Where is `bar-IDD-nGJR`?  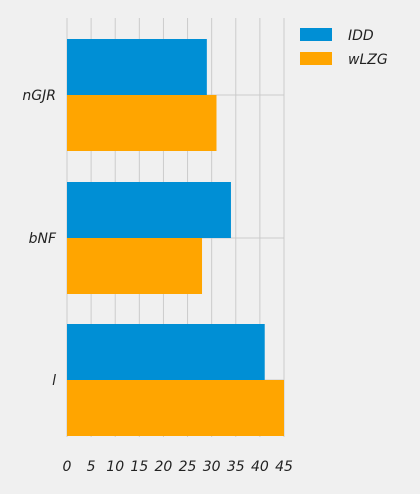
bar-IDD-nGJR is located at coordinates (137, 67).